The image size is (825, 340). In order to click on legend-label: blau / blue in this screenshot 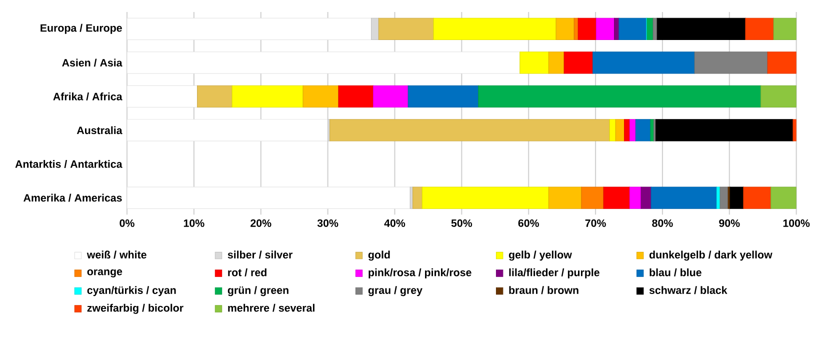, I will do `click(676, 272)`.